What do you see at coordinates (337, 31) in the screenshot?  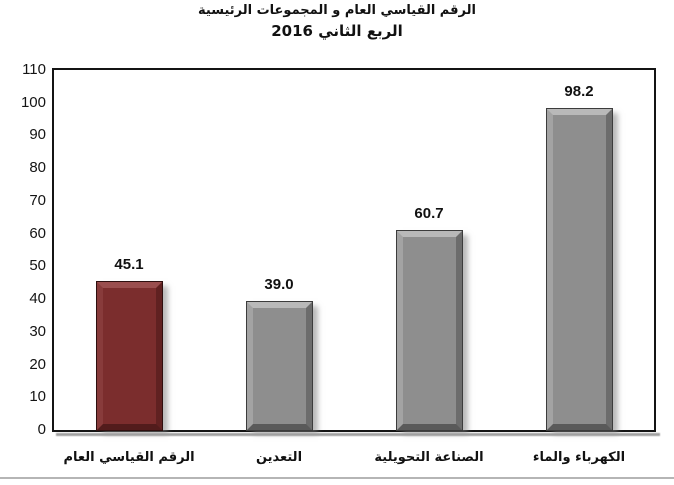 I see `chart-title-line2: الربع الثاني 2016` at bounding box center [337, 31].